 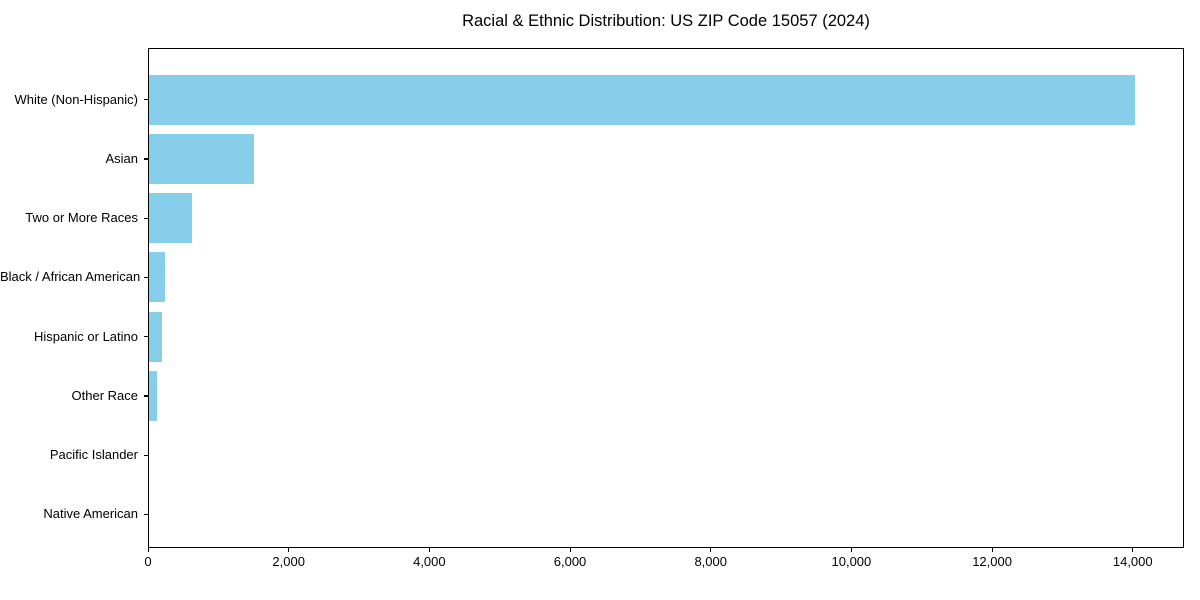 What do you see at coordinates (710, 561) in the screenshot?
I see `x-tick-label: 8,000` at bounding box center [710, 561].